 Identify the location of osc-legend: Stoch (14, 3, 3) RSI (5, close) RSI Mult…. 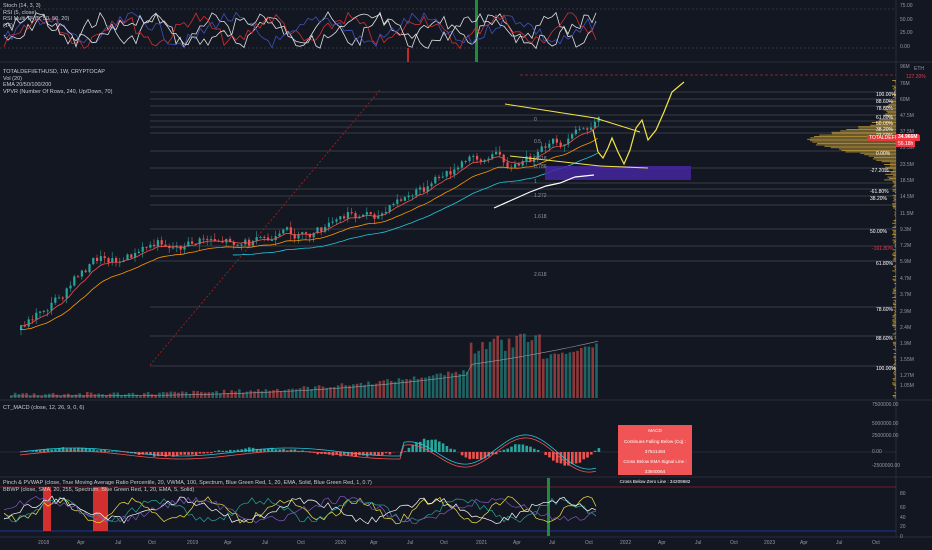
(36, 16).